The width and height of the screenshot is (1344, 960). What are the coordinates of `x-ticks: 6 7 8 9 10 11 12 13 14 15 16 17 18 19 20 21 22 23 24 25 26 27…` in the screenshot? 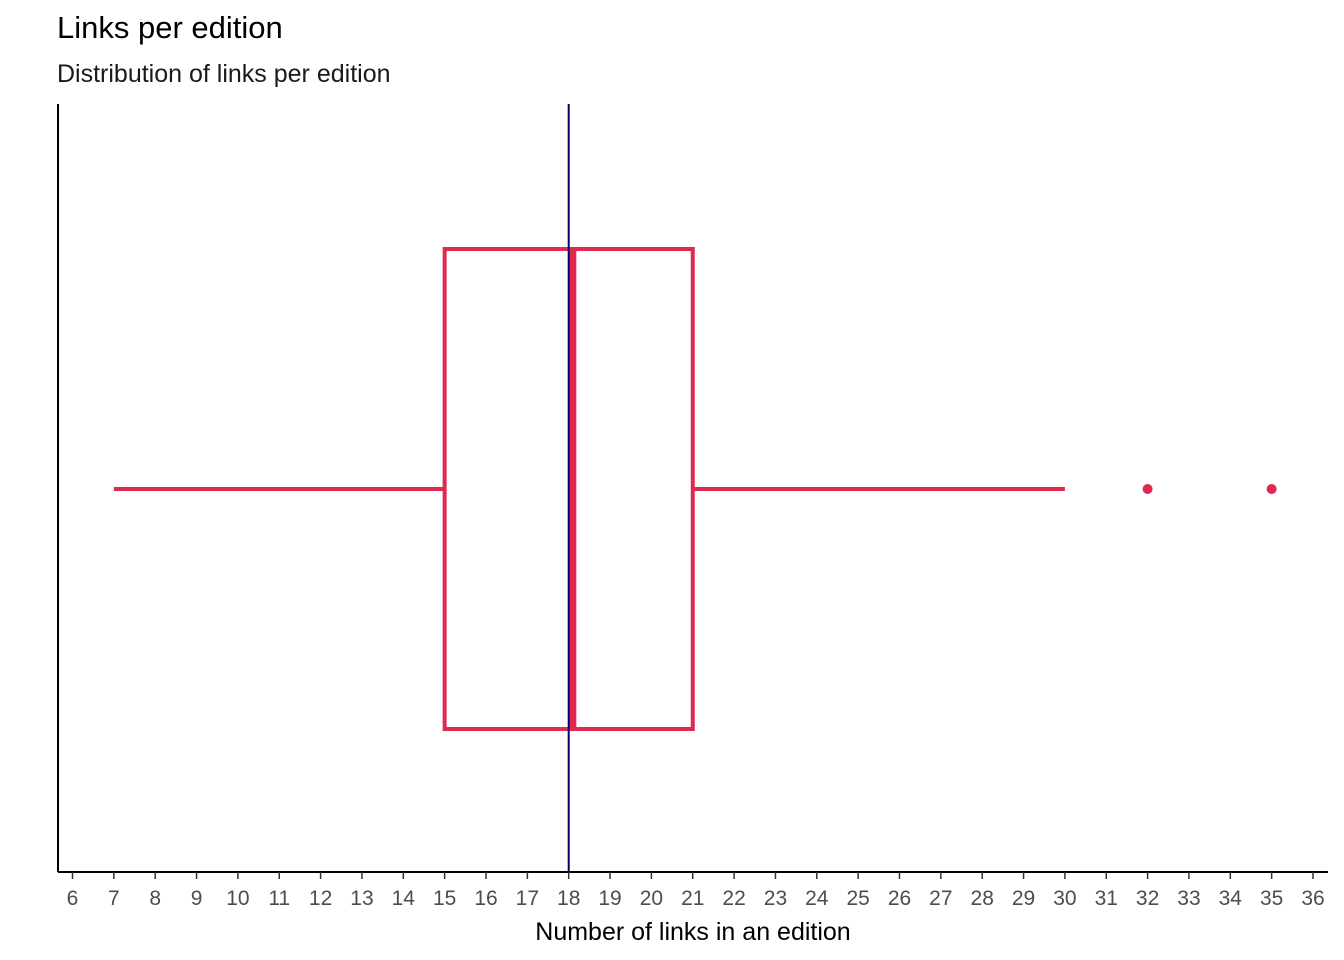 It's located at (696, 891).